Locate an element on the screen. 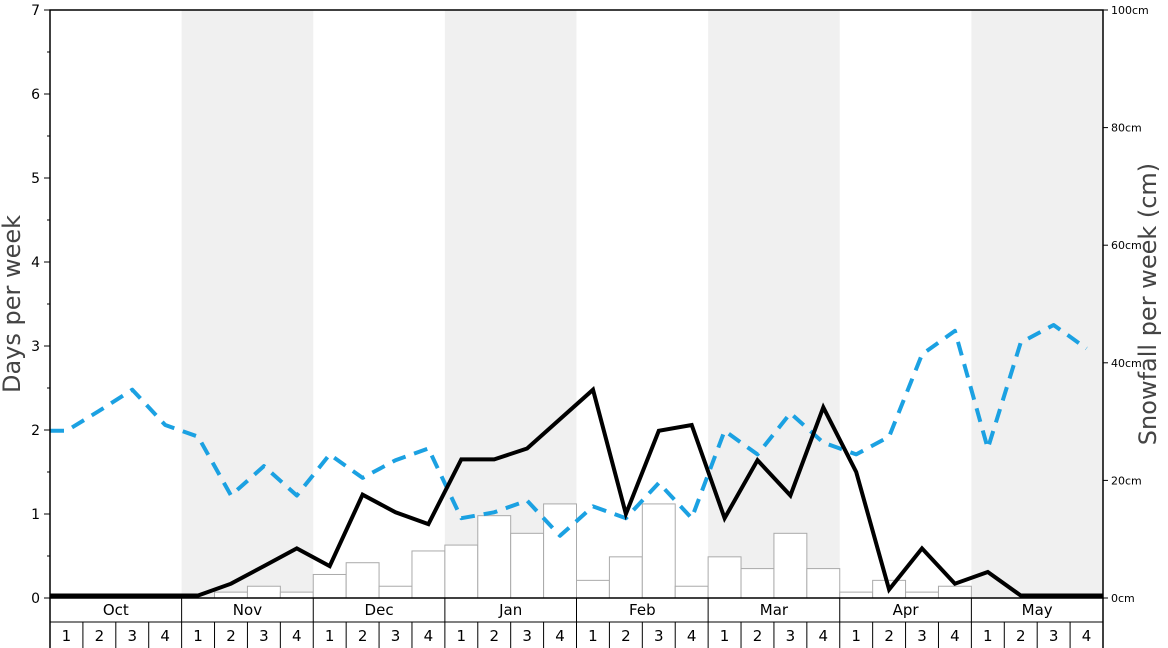 This screenshot has height=648, width=1168. month-label: Feb is located at coordinates (642, 610).